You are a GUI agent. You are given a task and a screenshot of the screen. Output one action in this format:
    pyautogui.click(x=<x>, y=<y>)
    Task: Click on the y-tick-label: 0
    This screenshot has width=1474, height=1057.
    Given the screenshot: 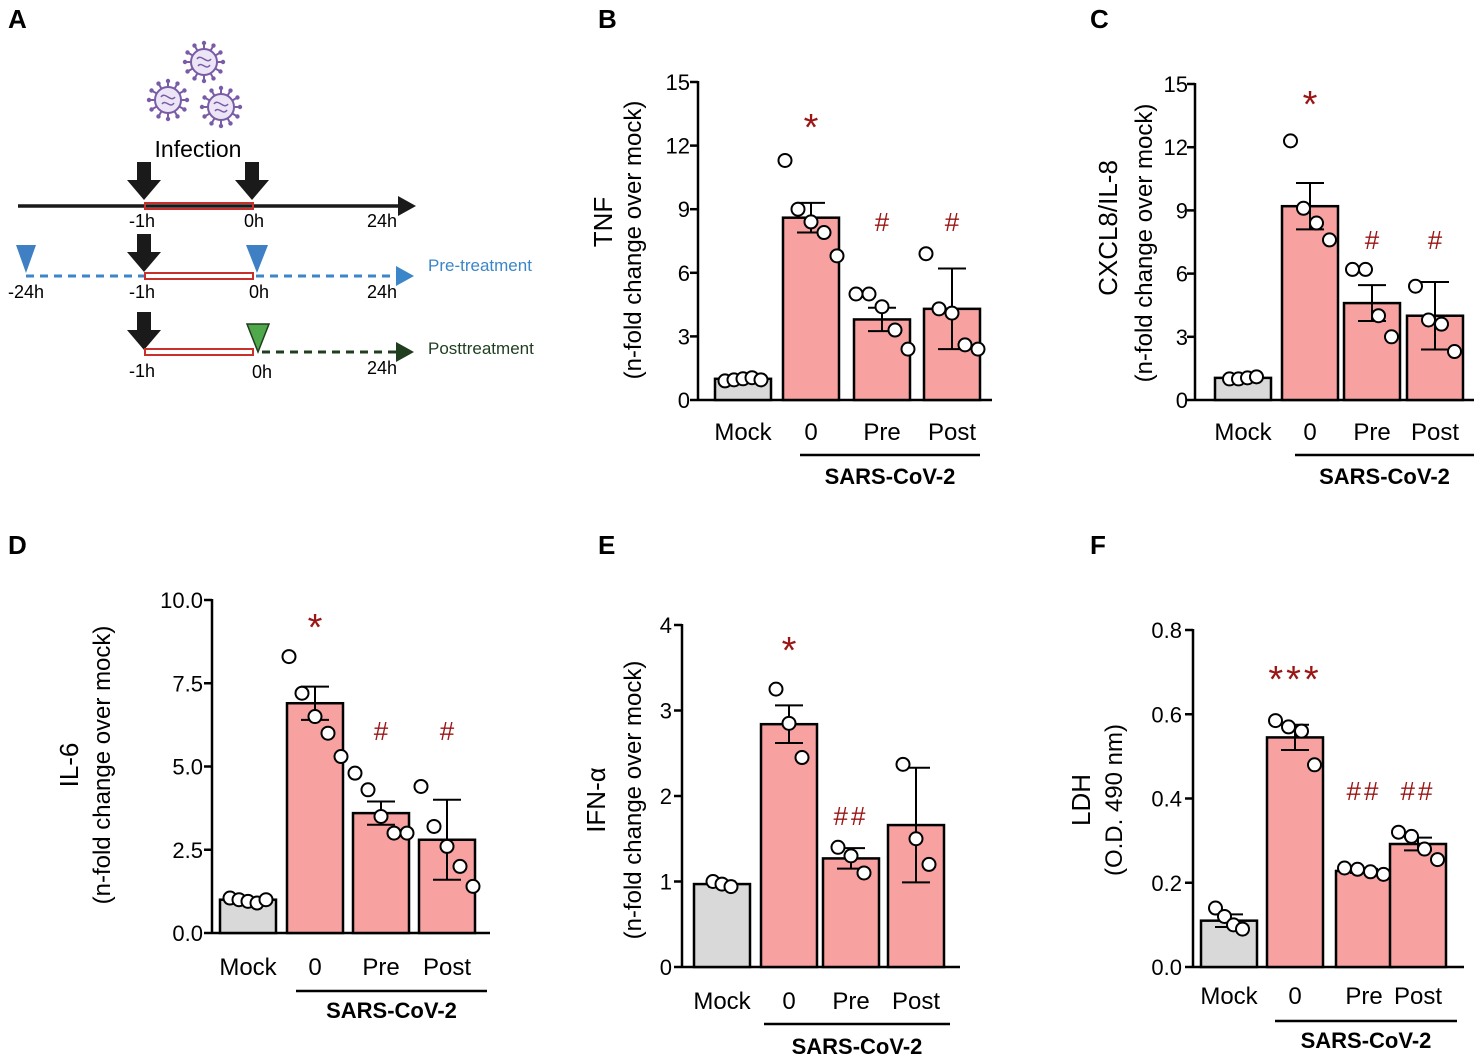 What is the action you would take?
    pyautogui.click(x=684, y=400)
    